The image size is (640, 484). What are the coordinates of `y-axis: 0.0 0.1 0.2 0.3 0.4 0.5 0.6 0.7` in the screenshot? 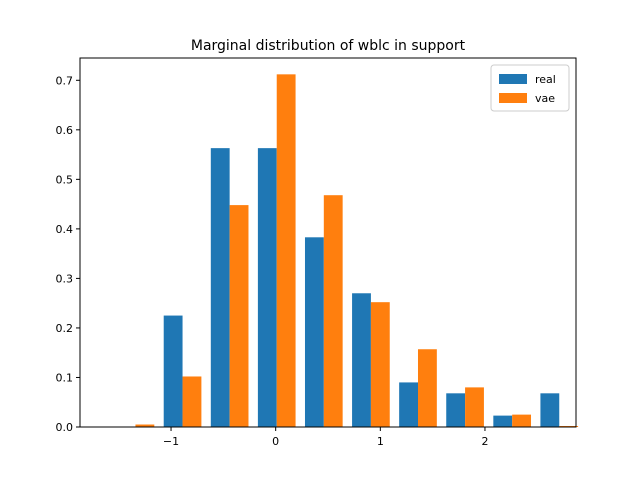 It's located at (68, 254).